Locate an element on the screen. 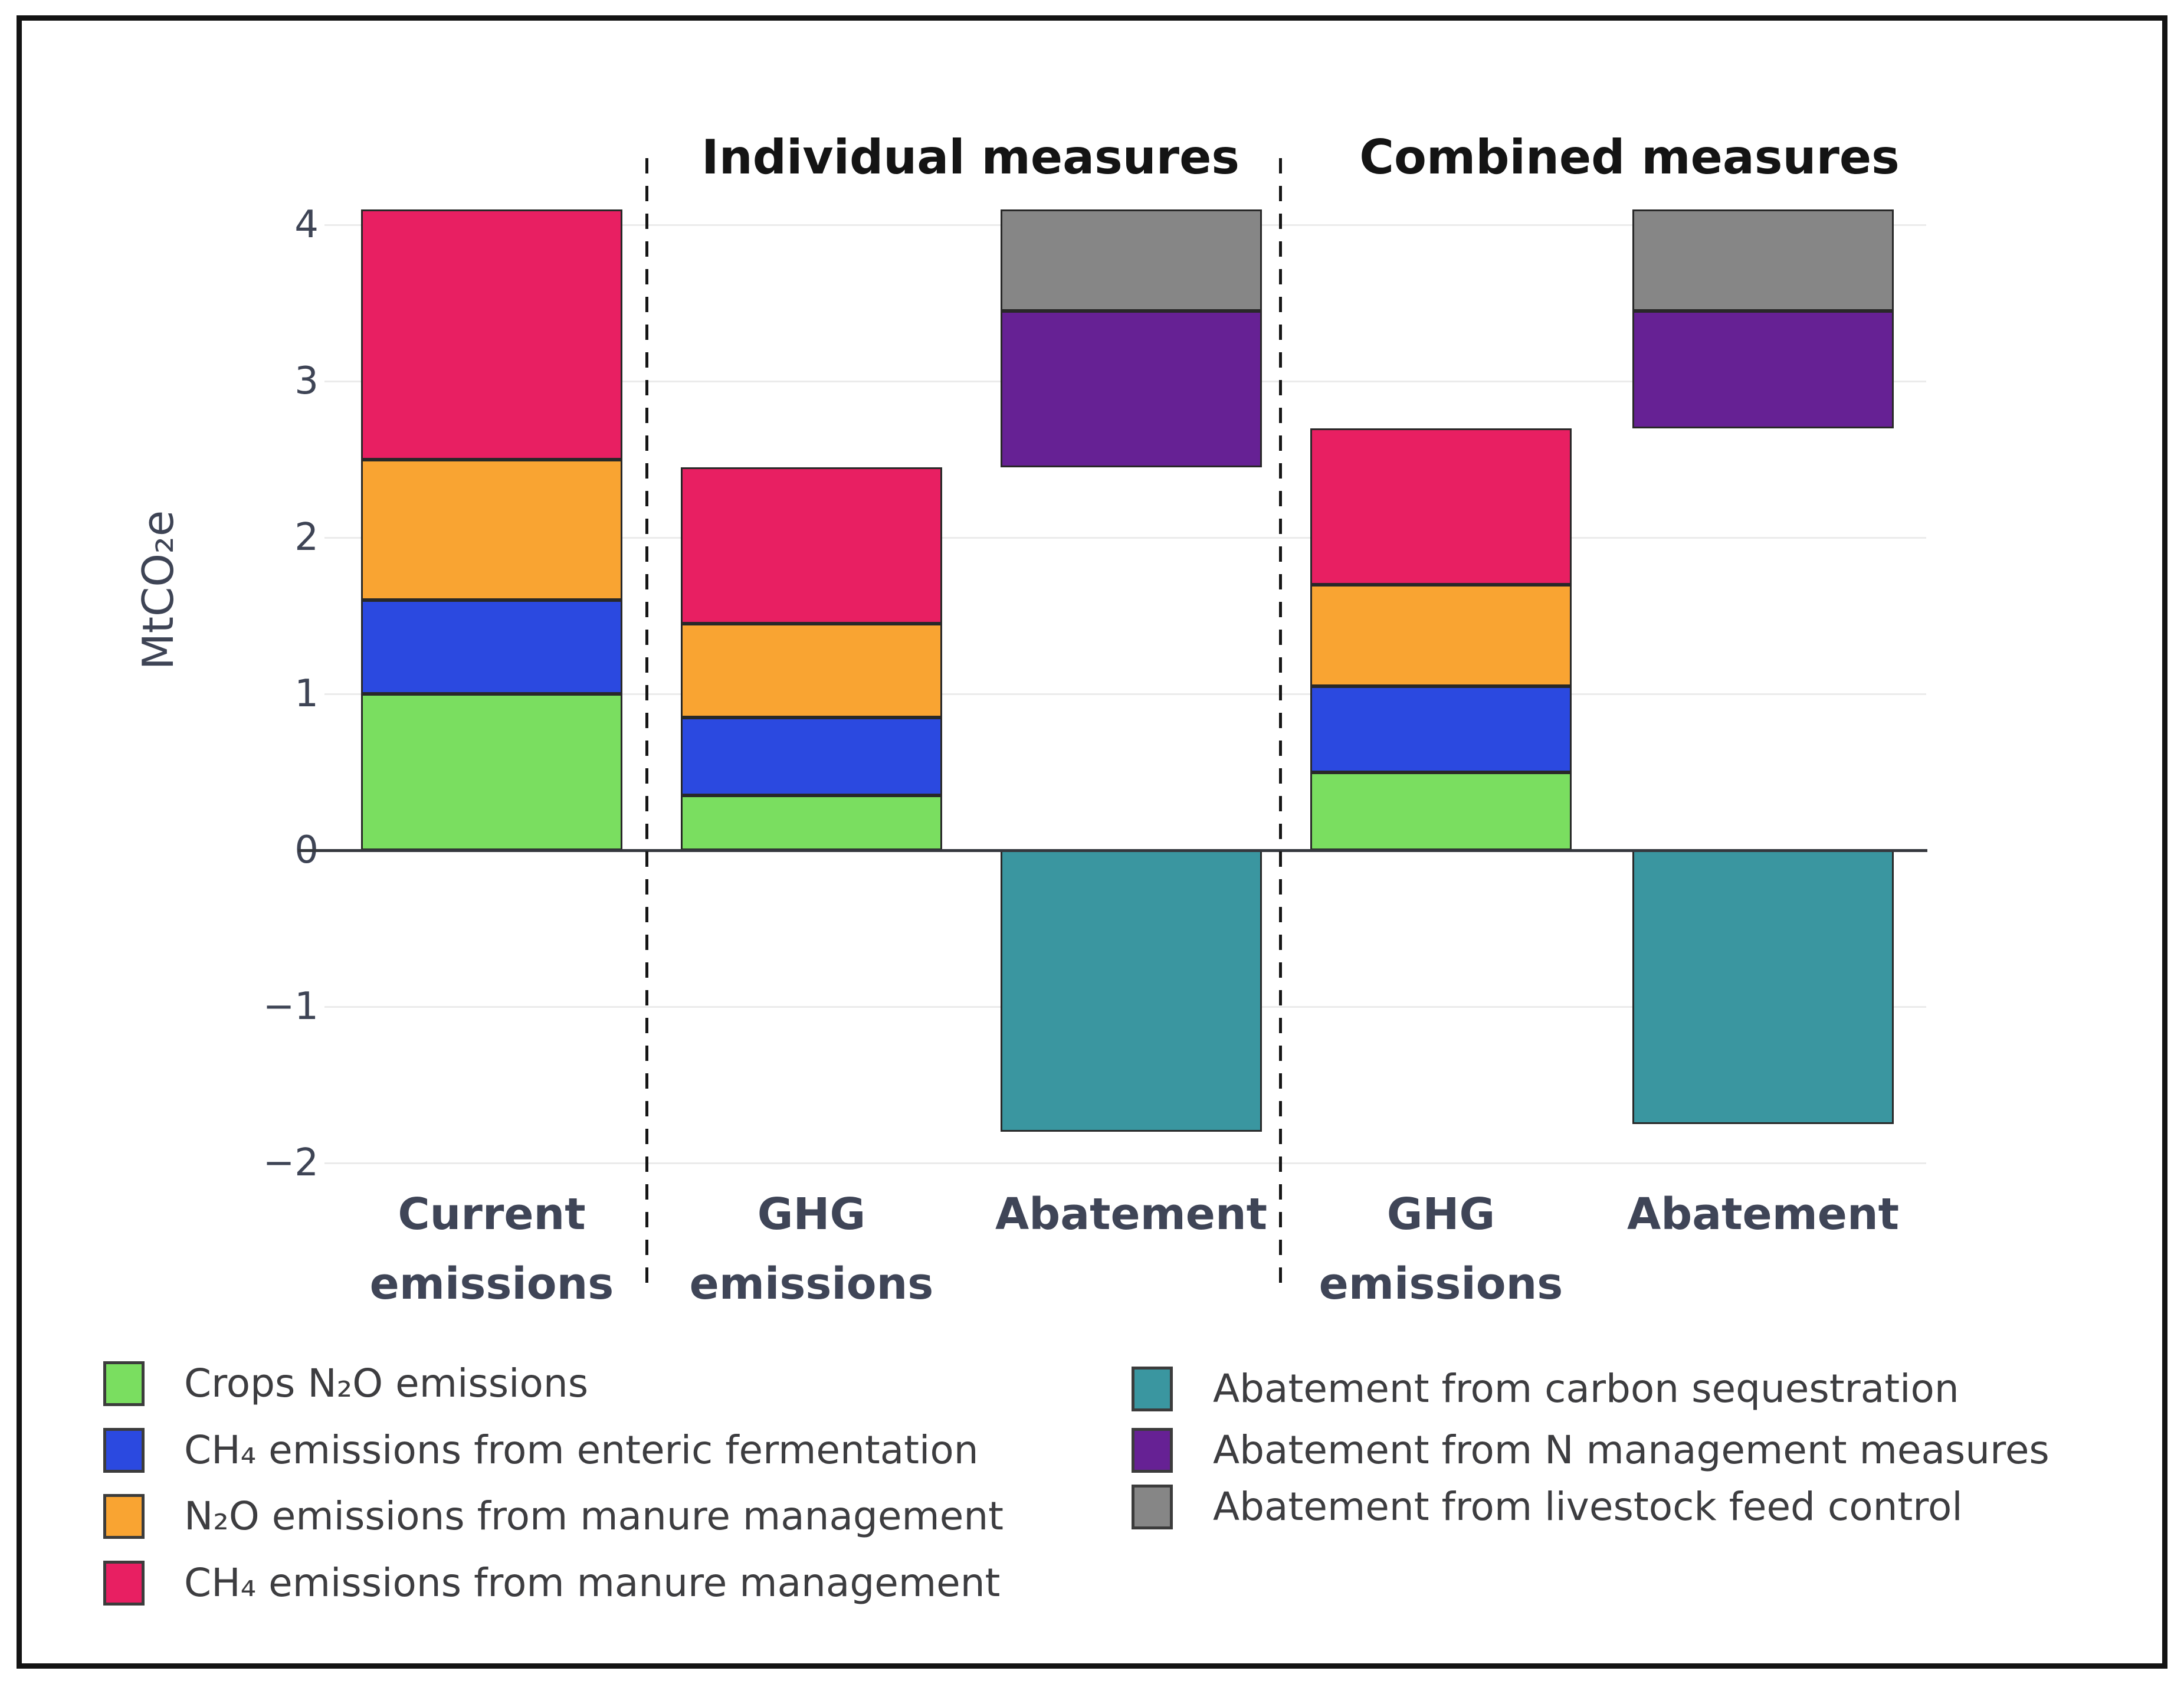  legend-swatch-abate_feed is located at coordinates (1152, 1507).